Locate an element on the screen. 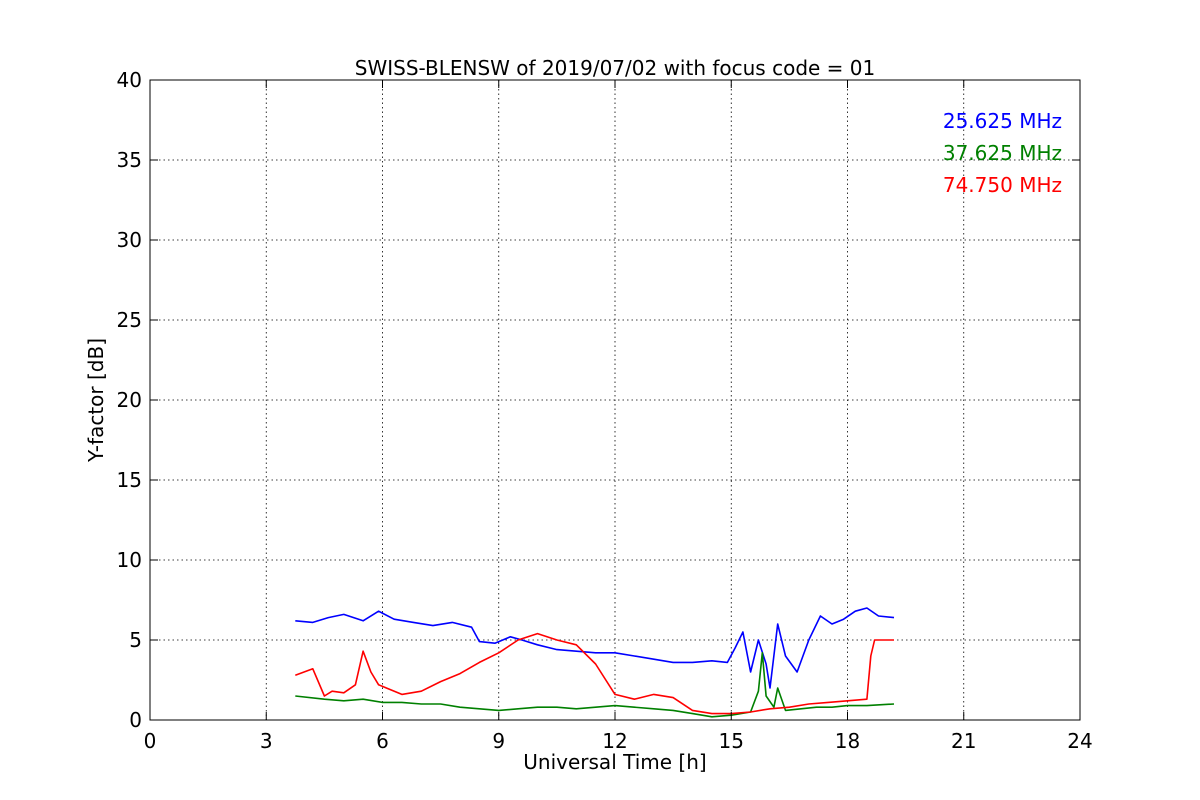 This screenshot has width=1200, height=800. y-tick-label: 0 is located at coordinates (135, 720).